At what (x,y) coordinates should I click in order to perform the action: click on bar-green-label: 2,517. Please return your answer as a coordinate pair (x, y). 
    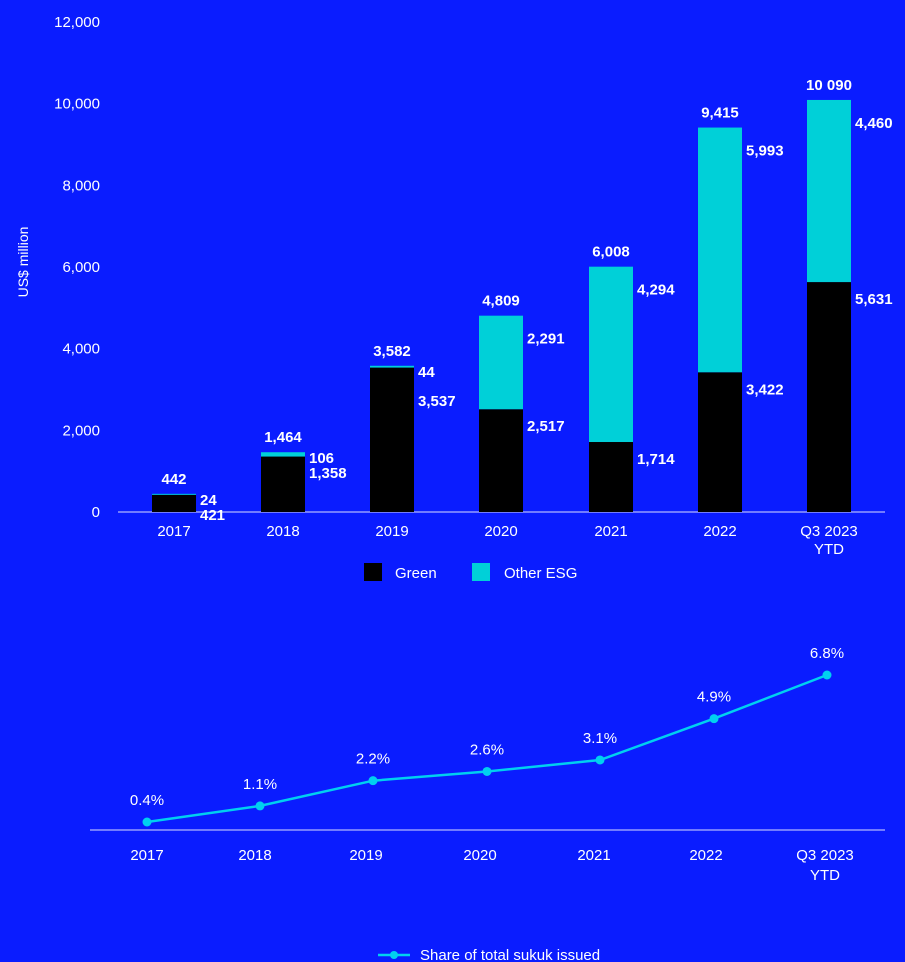
    Looking at the image, I should click on (546, 426).